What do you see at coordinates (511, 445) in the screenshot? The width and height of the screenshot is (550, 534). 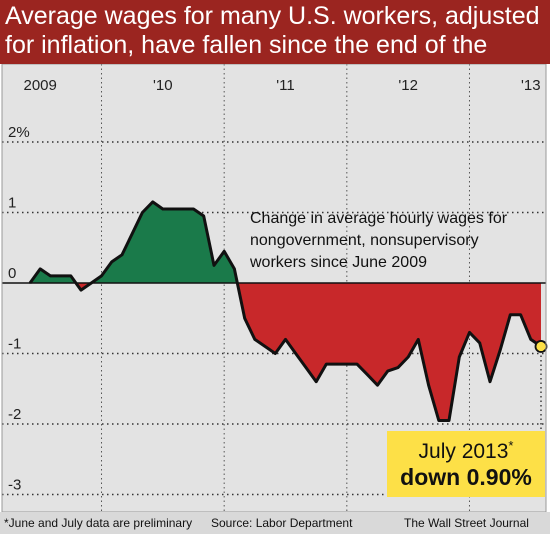 I see `preliminary-mark: *` at bounding box center [511, 445].